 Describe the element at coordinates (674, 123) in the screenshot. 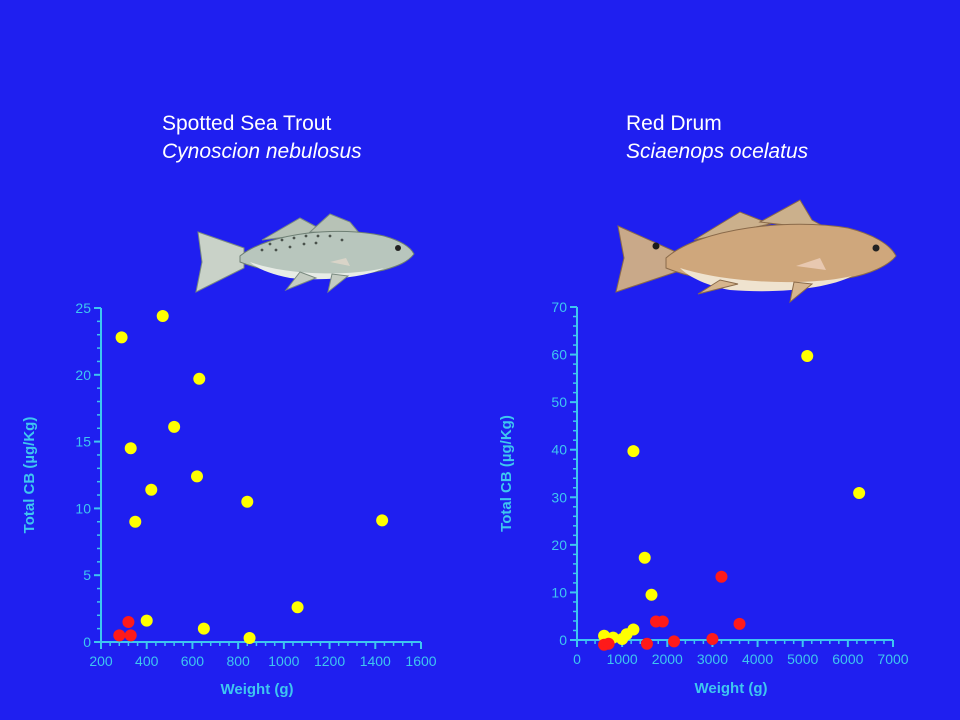

I see `common-name-right: Red Drum` at that location.